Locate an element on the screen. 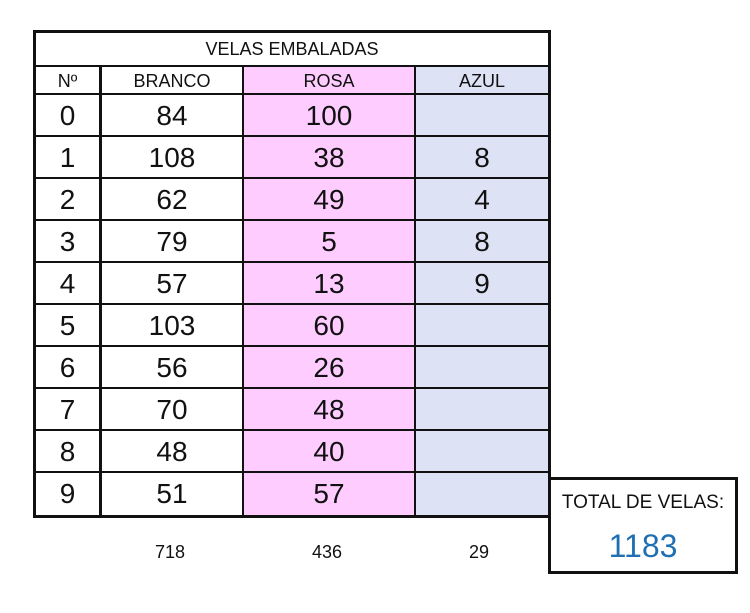 The height and width of the screenshot is (613, 750). totals-spacer is located at coordinates (66, 552).